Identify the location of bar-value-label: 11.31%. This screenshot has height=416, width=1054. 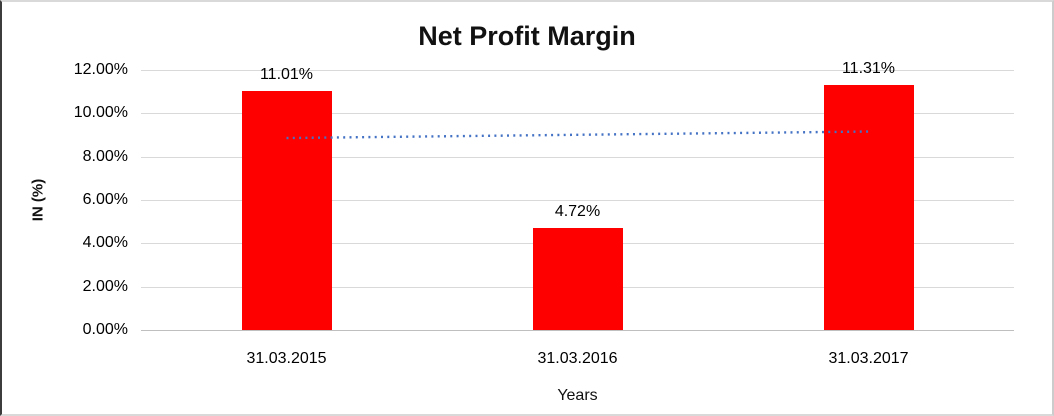
(868, 68).